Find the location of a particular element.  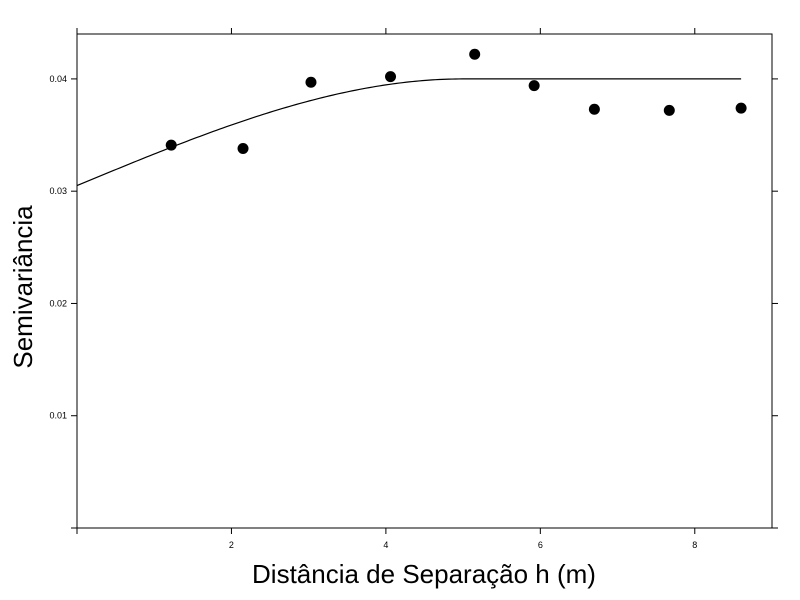

y-tick-label: 0.03 is located at coordinates (58, 191).